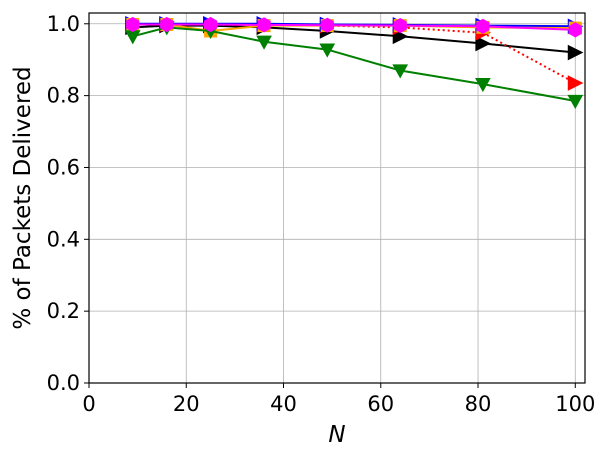  I want to click on y-tick-label: 0.2, so click(63, 311).